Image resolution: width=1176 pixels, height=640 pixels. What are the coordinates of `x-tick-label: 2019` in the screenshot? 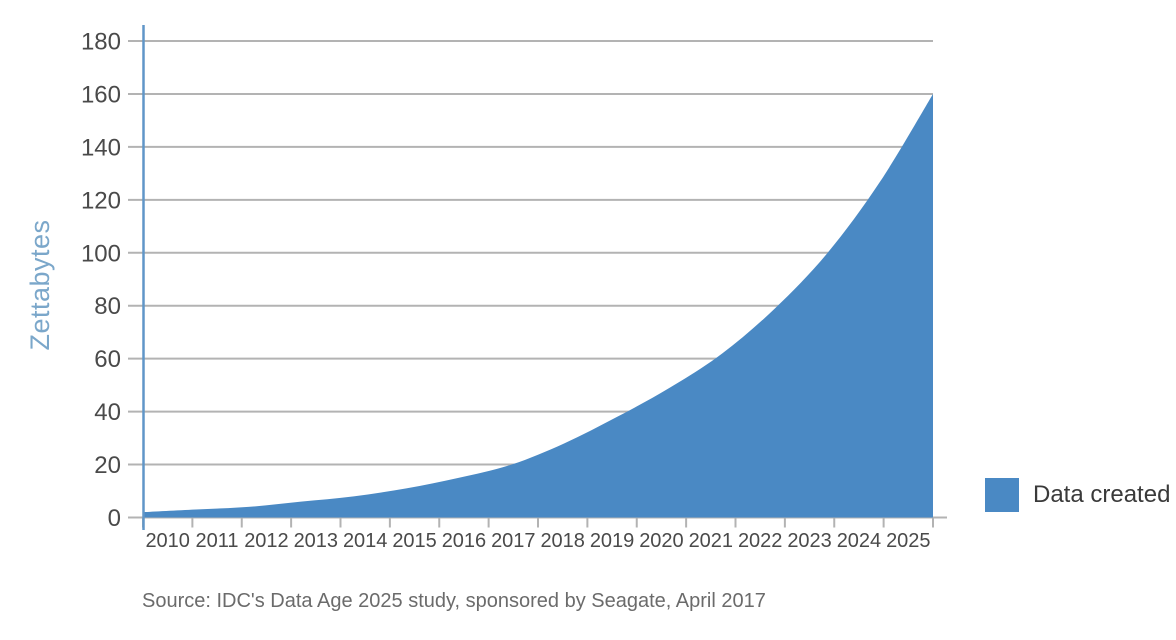 It's located at (612, 541).